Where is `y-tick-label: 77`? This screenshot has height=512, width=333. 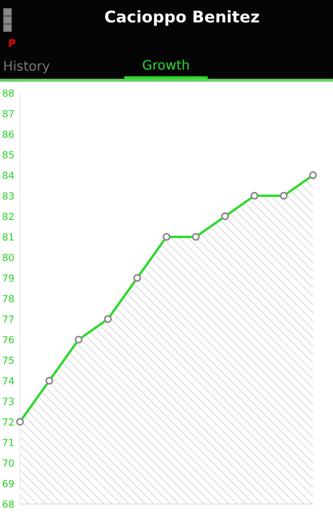 y-tick-label: 77 is located at coordinates (8, 319).